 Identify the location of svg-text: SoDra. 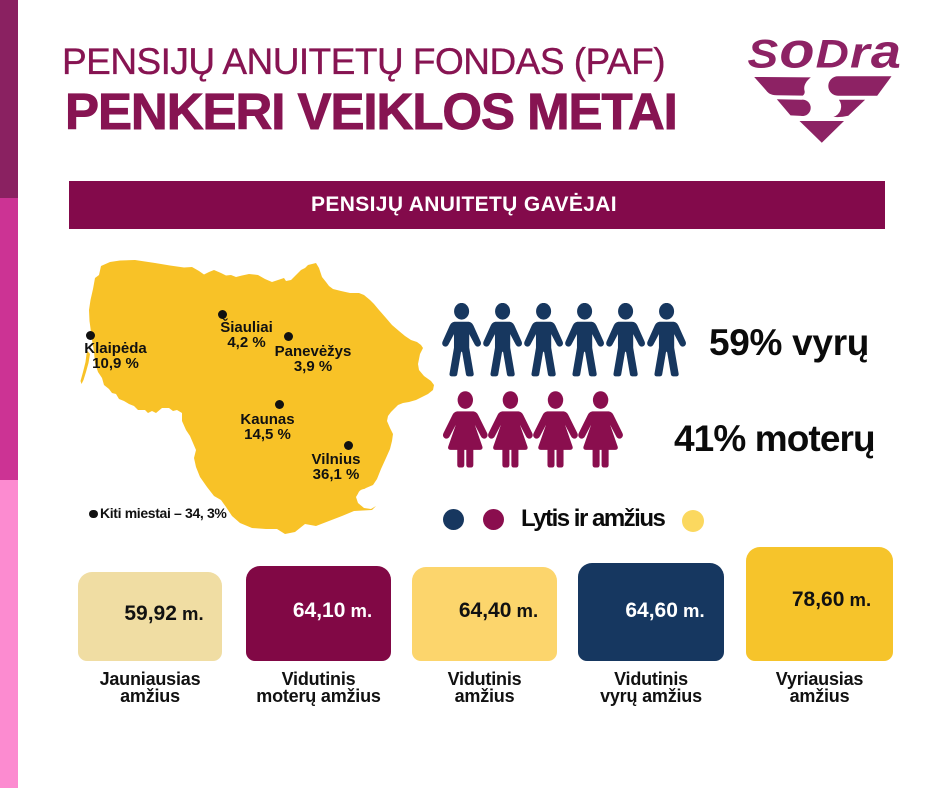
(825, 54).